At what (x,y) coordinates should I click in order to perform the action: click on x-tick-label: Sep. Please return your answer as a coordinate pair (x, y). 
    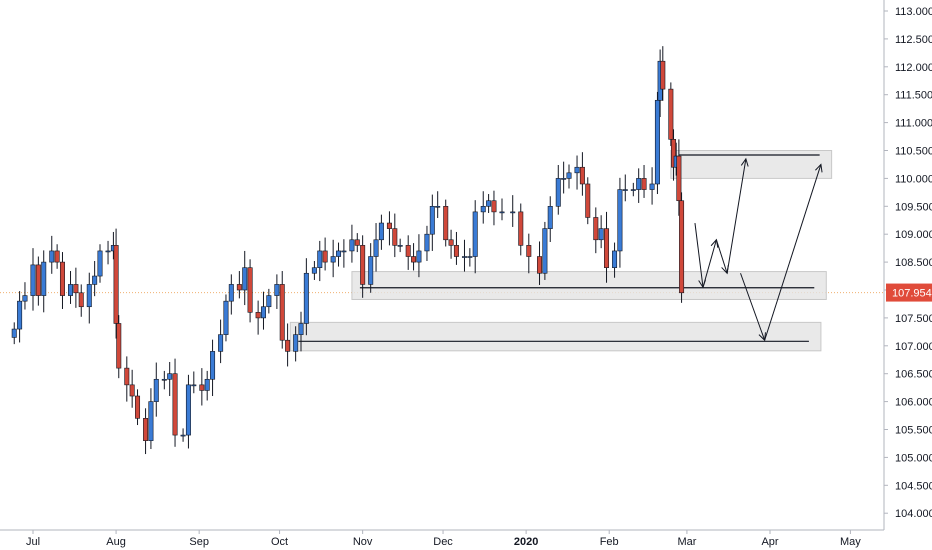
    Looking at the image, I should click on (199, 542).